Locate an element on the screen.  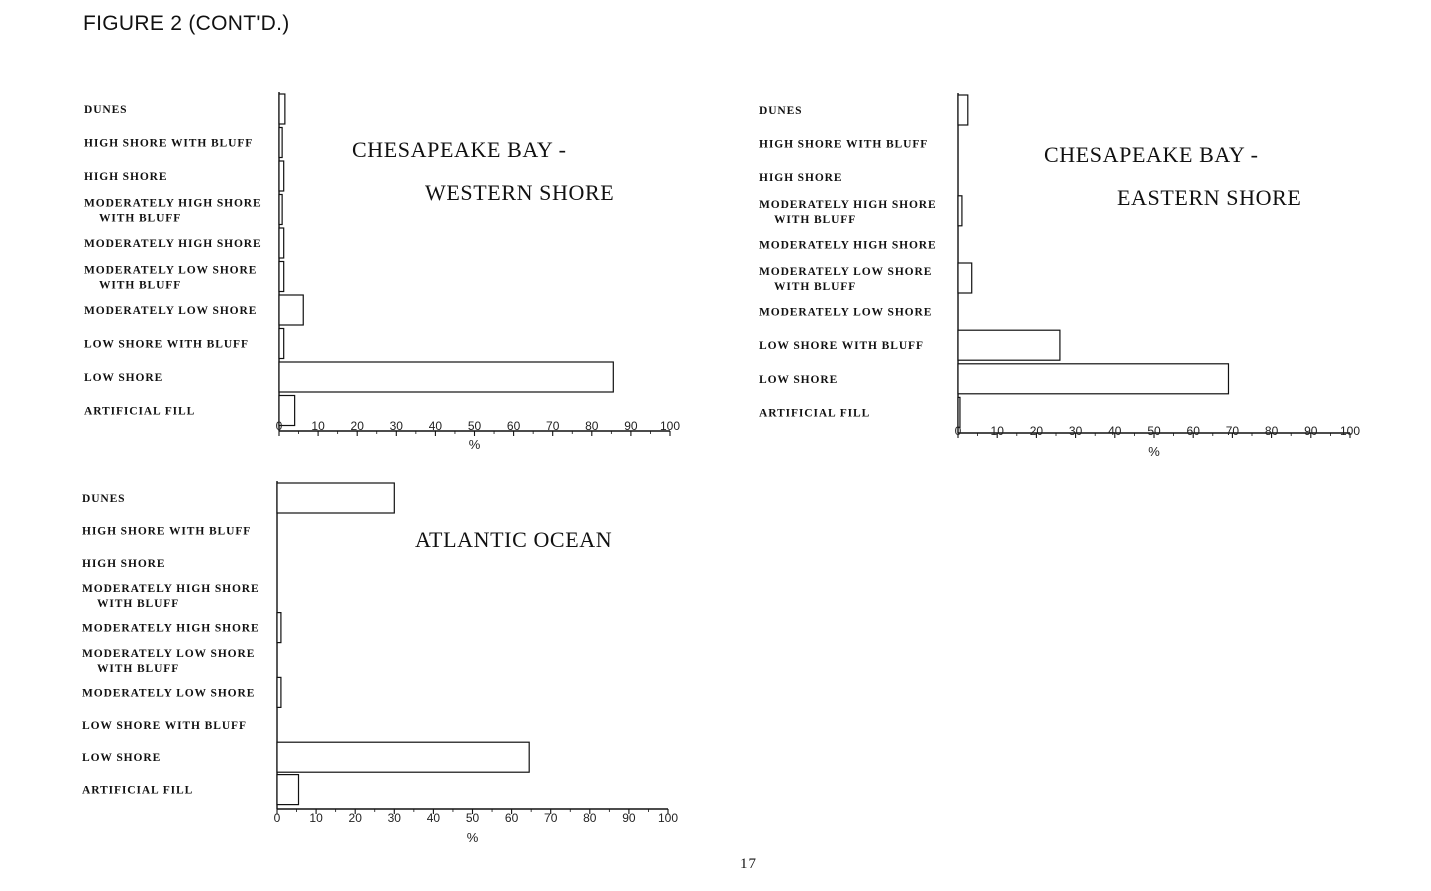
figure-title: FIGURE 2 (CONT'D.) is located at coordinates (186, 23).